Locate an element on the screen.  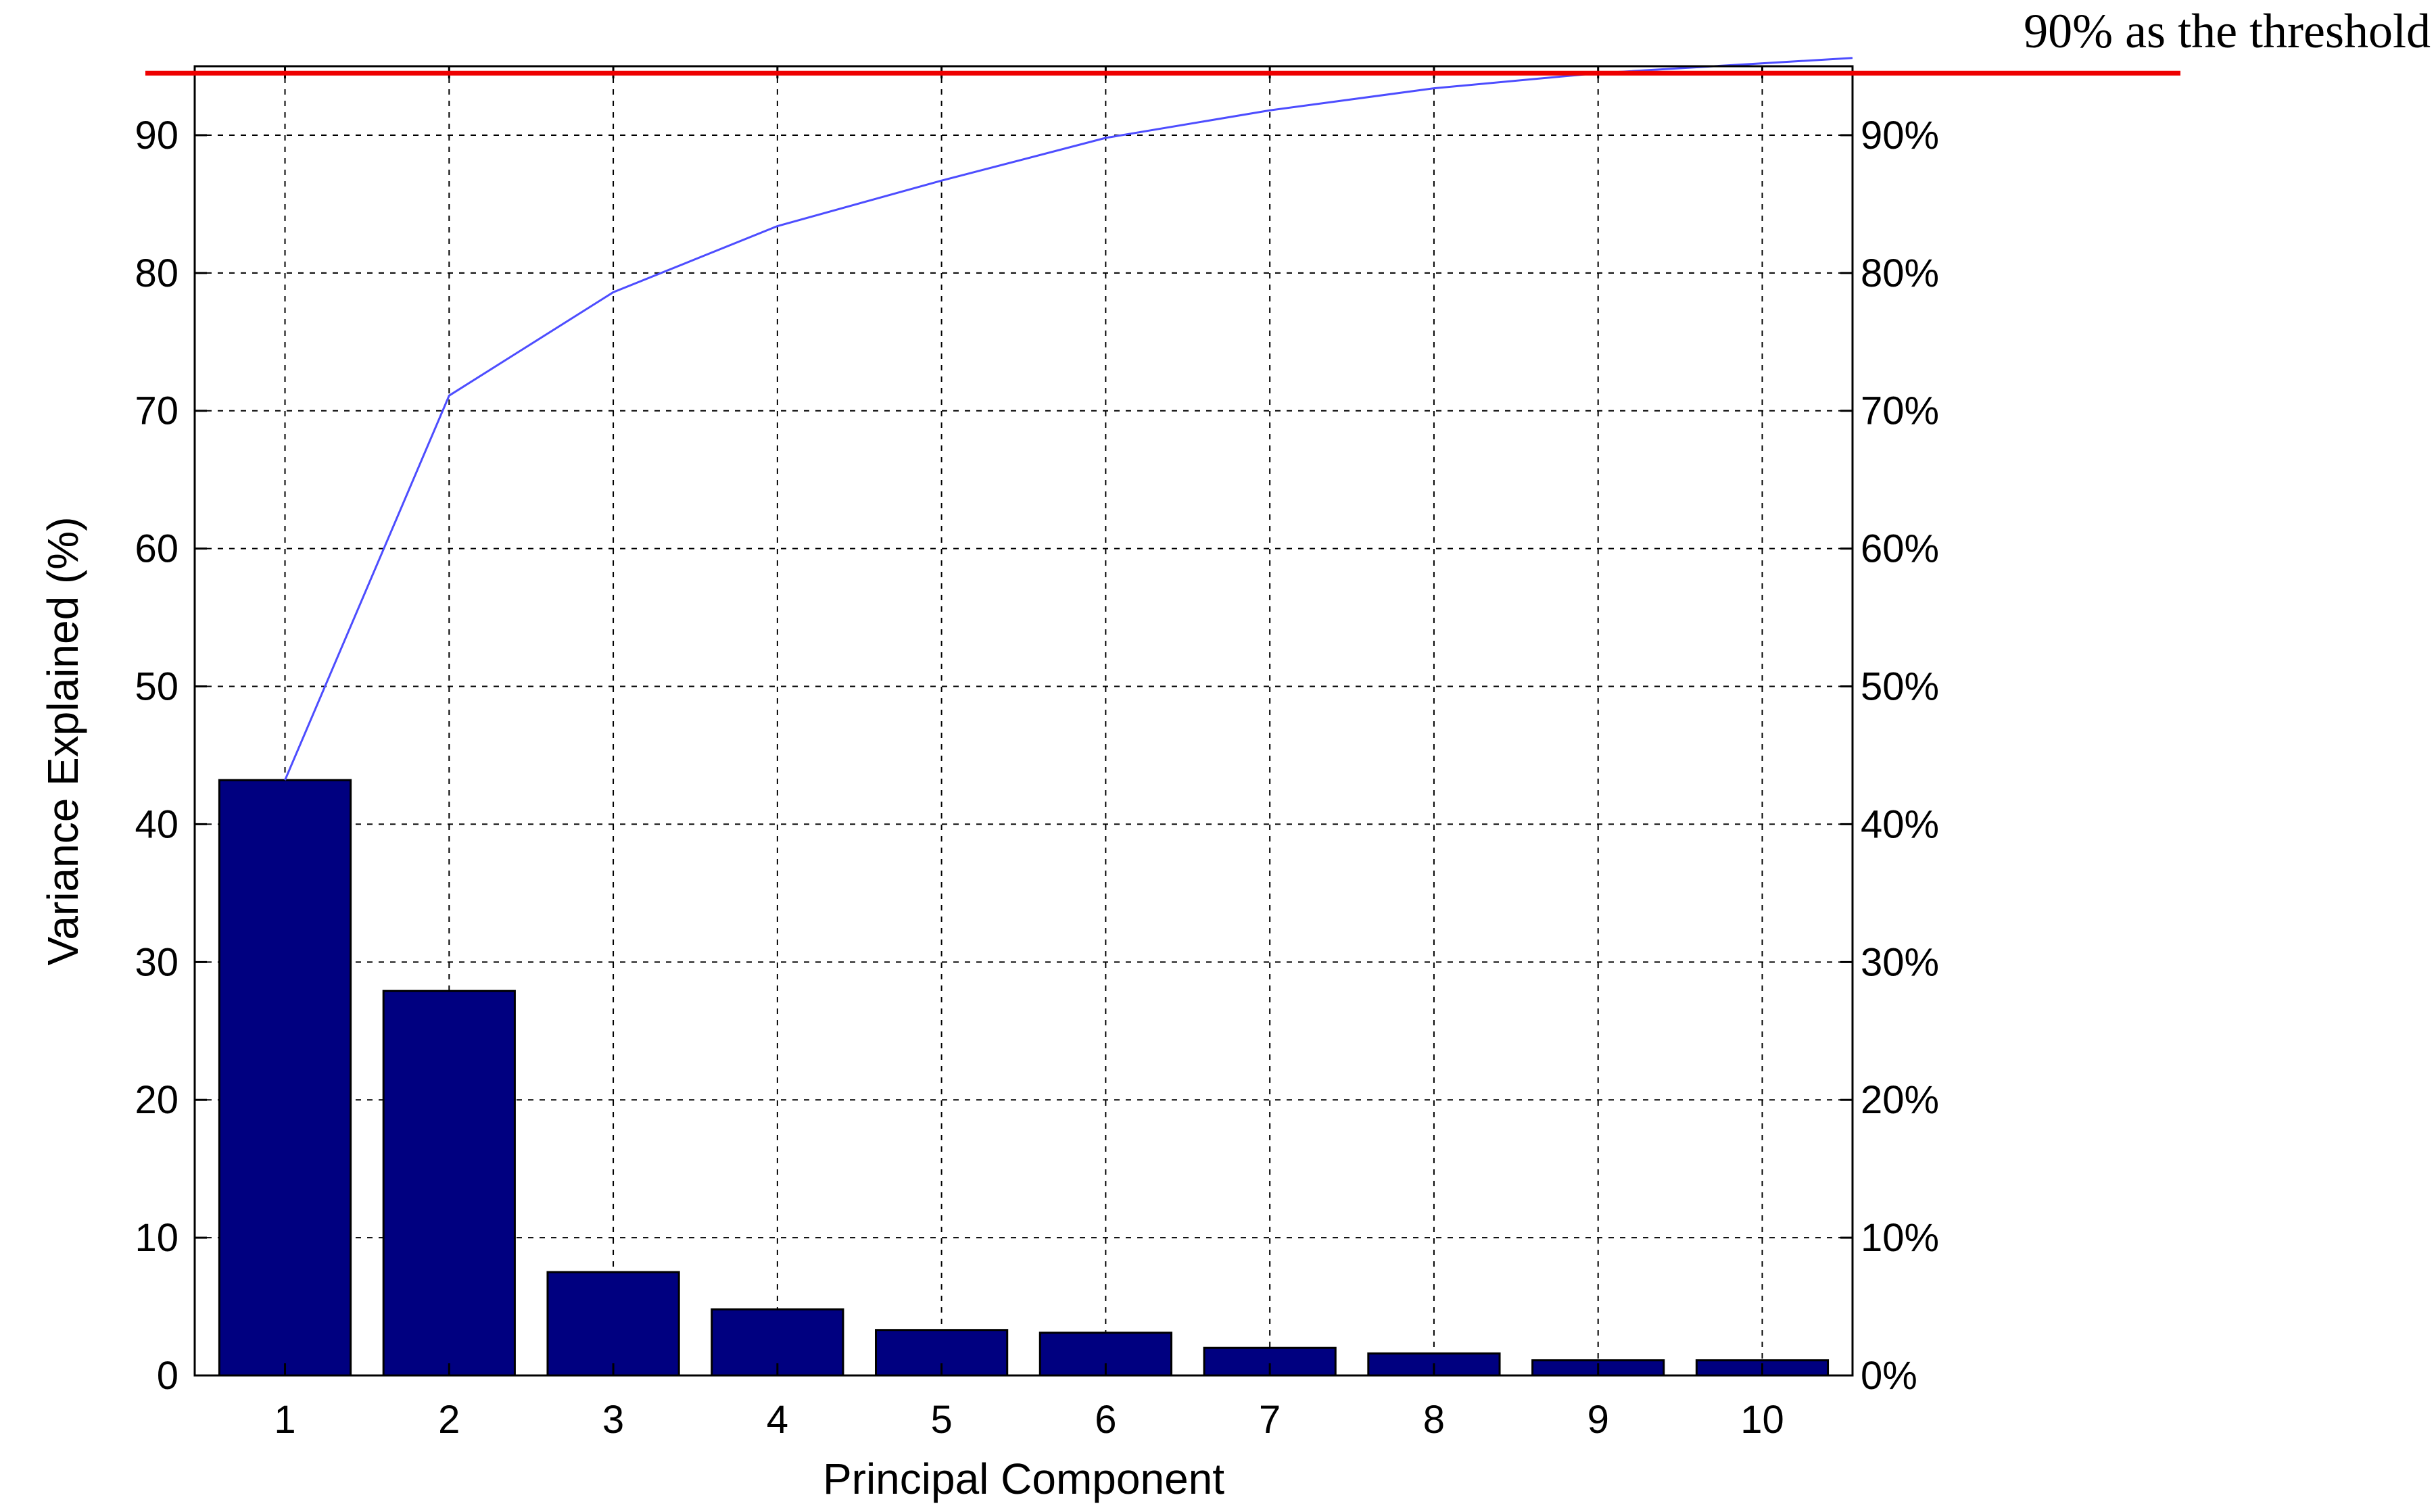
y-tick-label-left: 90 is located at coordinates (156, 135).